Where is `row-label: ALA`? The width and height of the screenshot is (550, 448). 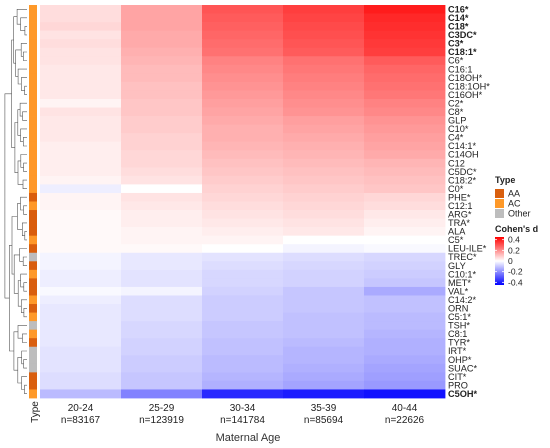 row-label: ALA is located at coordinates (457, 232).